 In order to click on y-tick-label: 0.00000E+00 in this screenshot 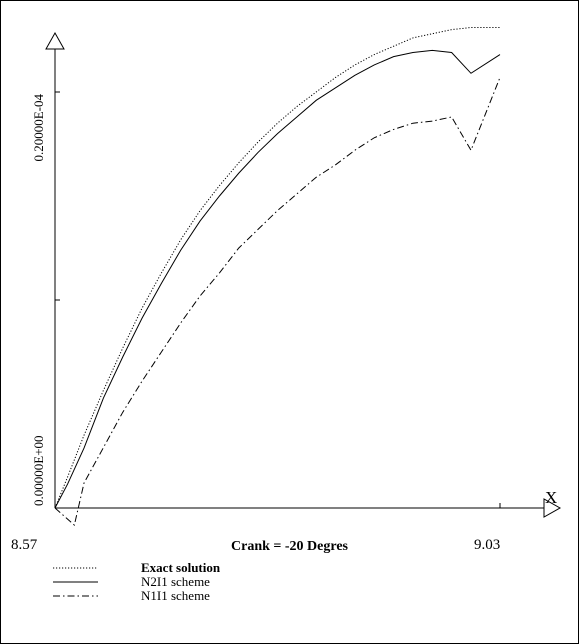, I will do `click(38, 470)`.